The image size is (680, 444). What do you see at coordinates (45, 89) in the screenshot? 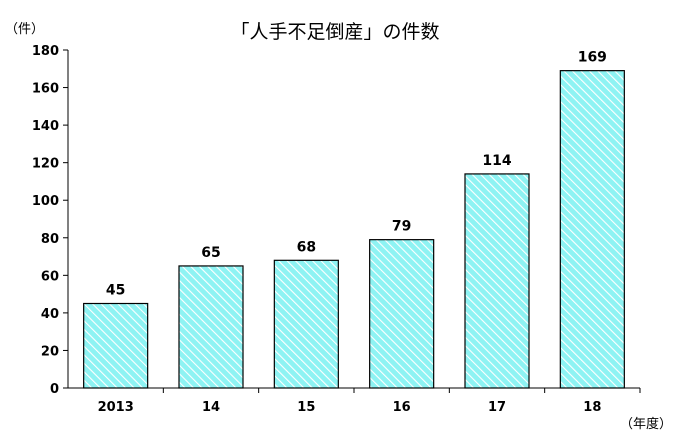
I see `y-tick-label: 160` at bounding box center [45, 89].